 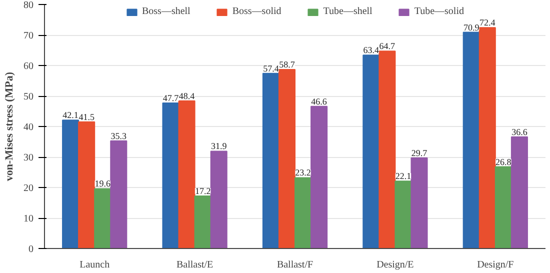 I want to click on y-tick-label: 80, so click(x=29, y=5).